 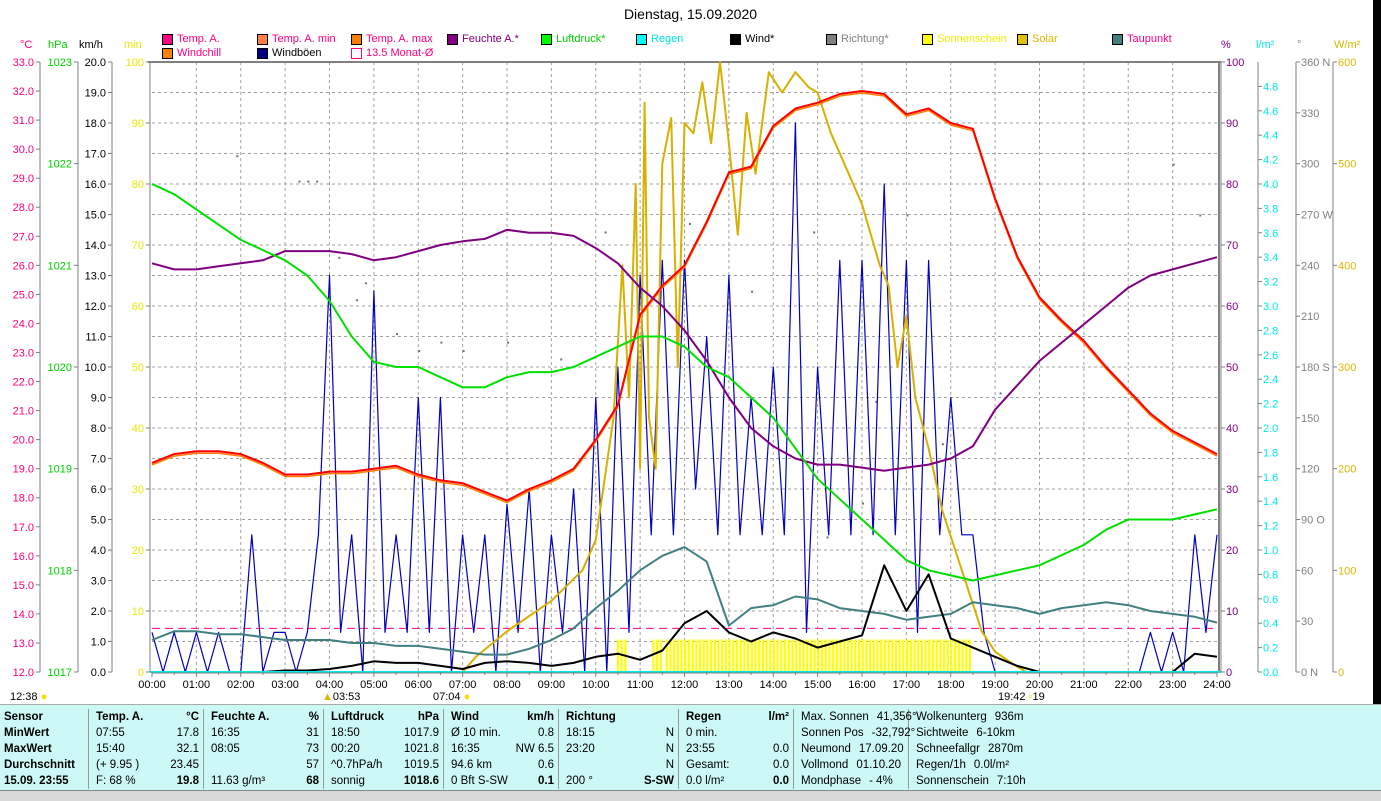 What do you see at coordinates (690, 795) in the screenshot?
I see `status-bar` at bounding box center [690, 795].